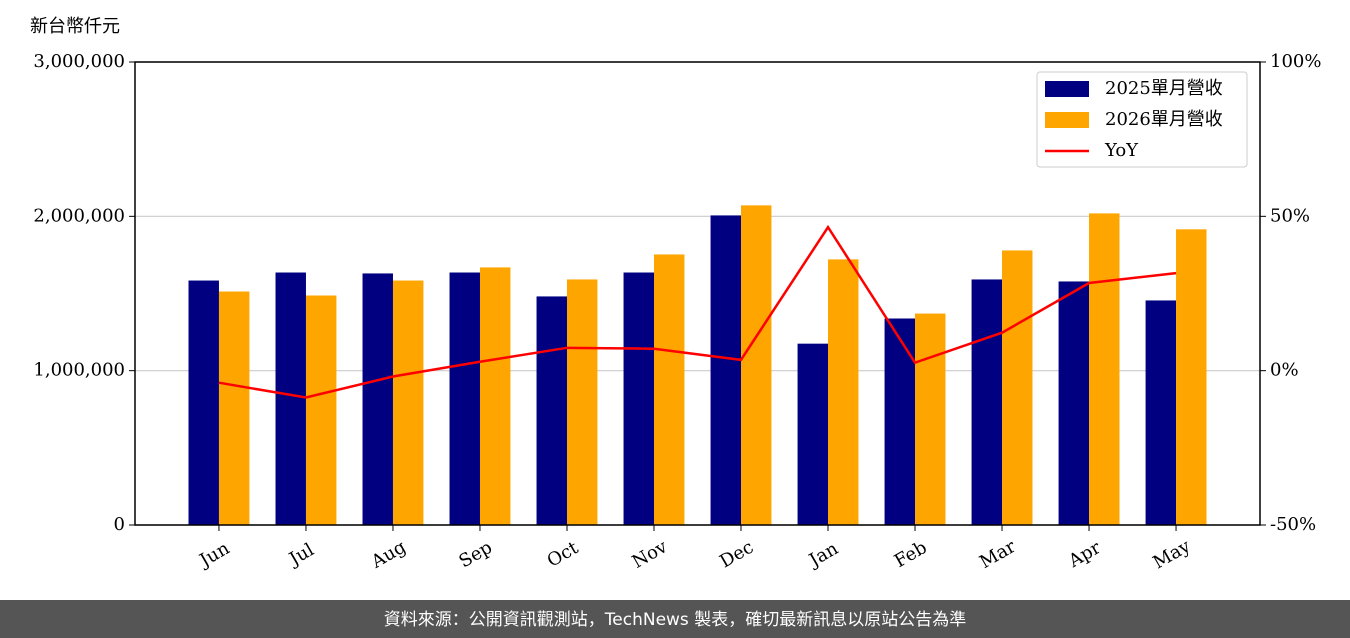 This screenshot has width=1350, height=638. I want to click on x-tick-label: Oct, so click(563, 554).